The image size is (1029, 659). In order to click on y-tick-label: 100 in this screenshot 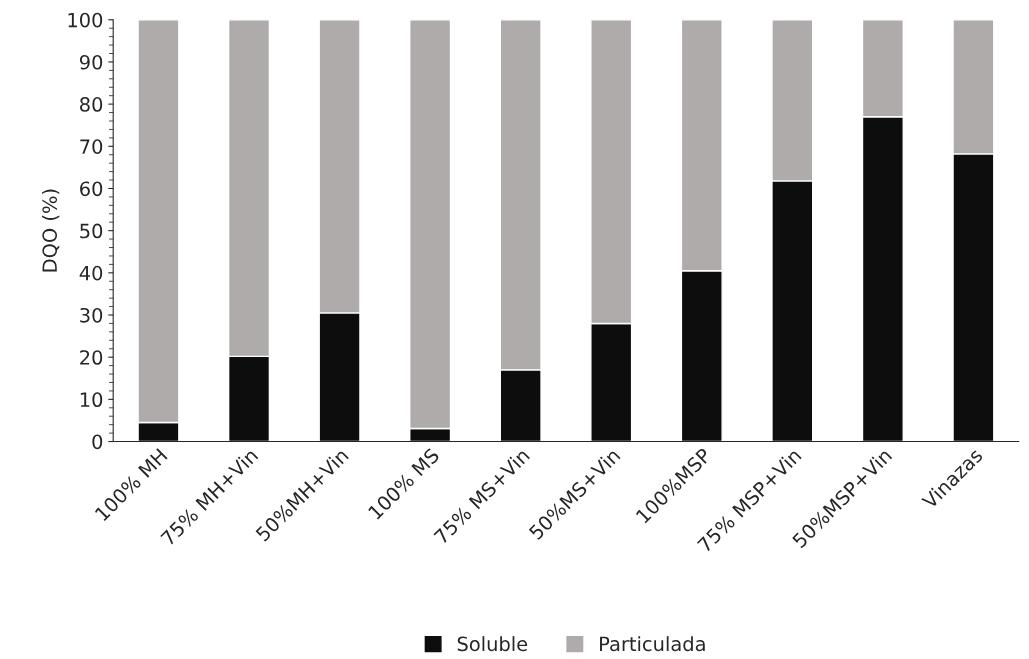, I will do `click(85, 20)`.